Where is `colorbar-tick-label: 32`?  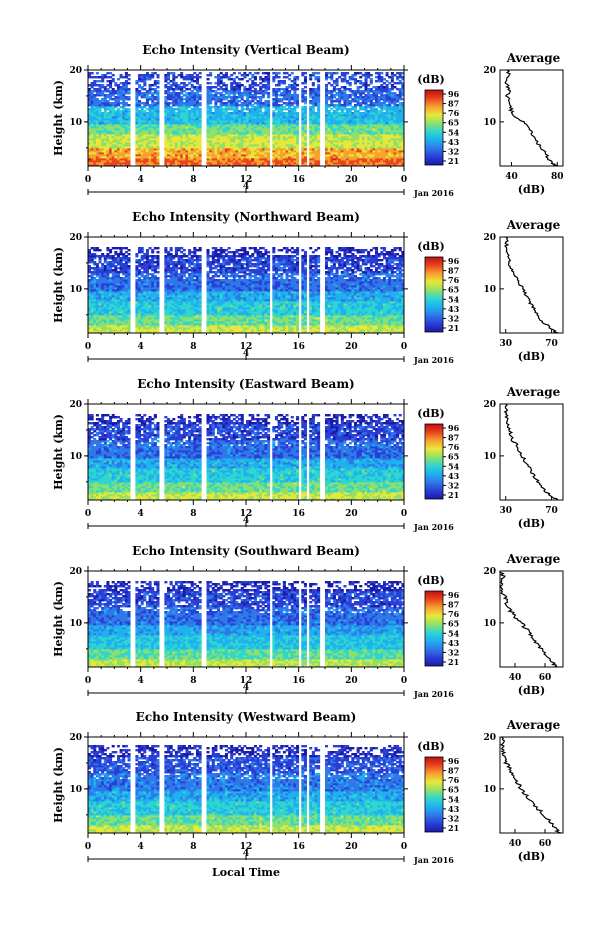 colorbar-tick-label: 32 is located at coordinates (453, 151).